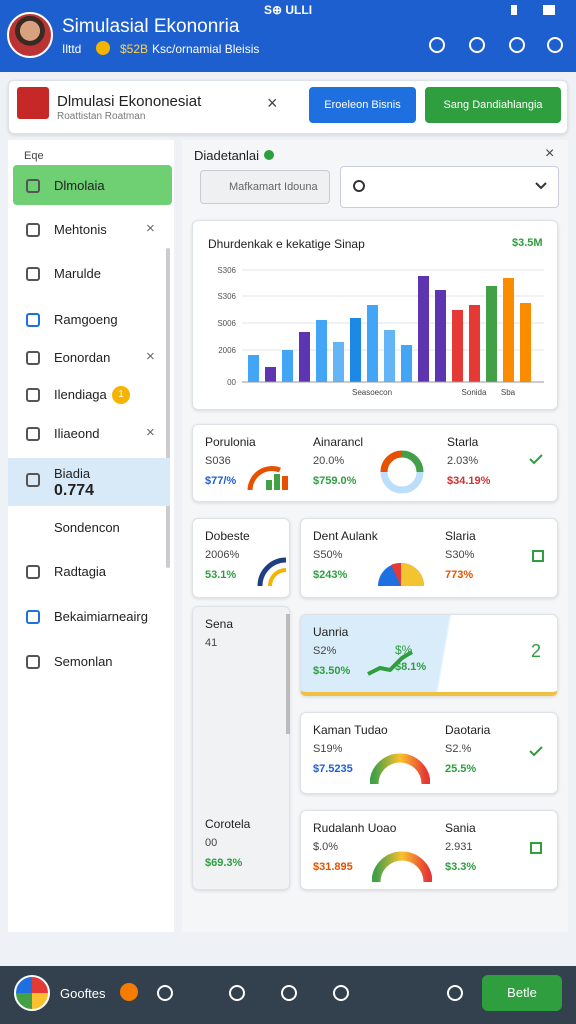 The width and height of the screenshot is (576, 1024). I want to click on coin, so click(103, 48).